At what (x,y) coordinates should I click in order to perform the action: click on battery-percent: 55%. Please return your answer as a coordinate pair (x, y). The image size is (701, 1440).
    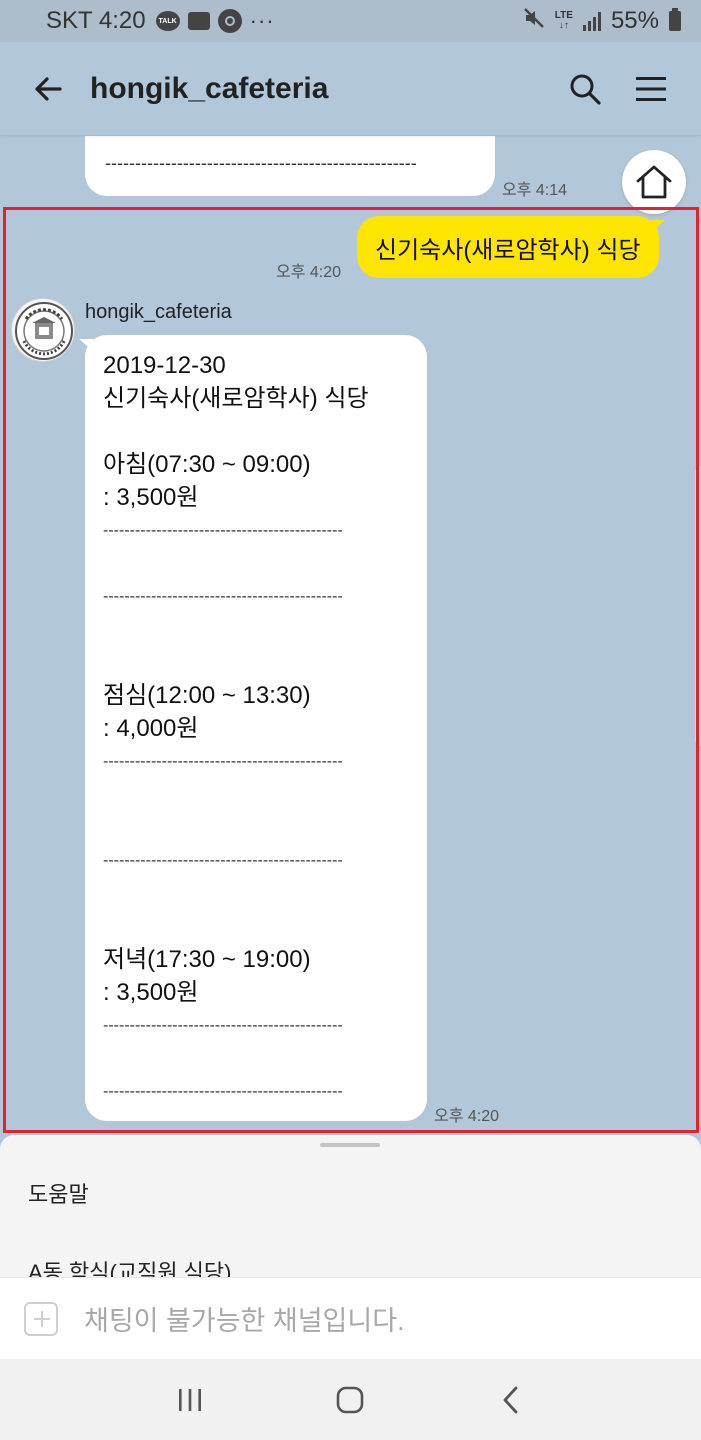
    Looking at the image, I should click on (634, 20).